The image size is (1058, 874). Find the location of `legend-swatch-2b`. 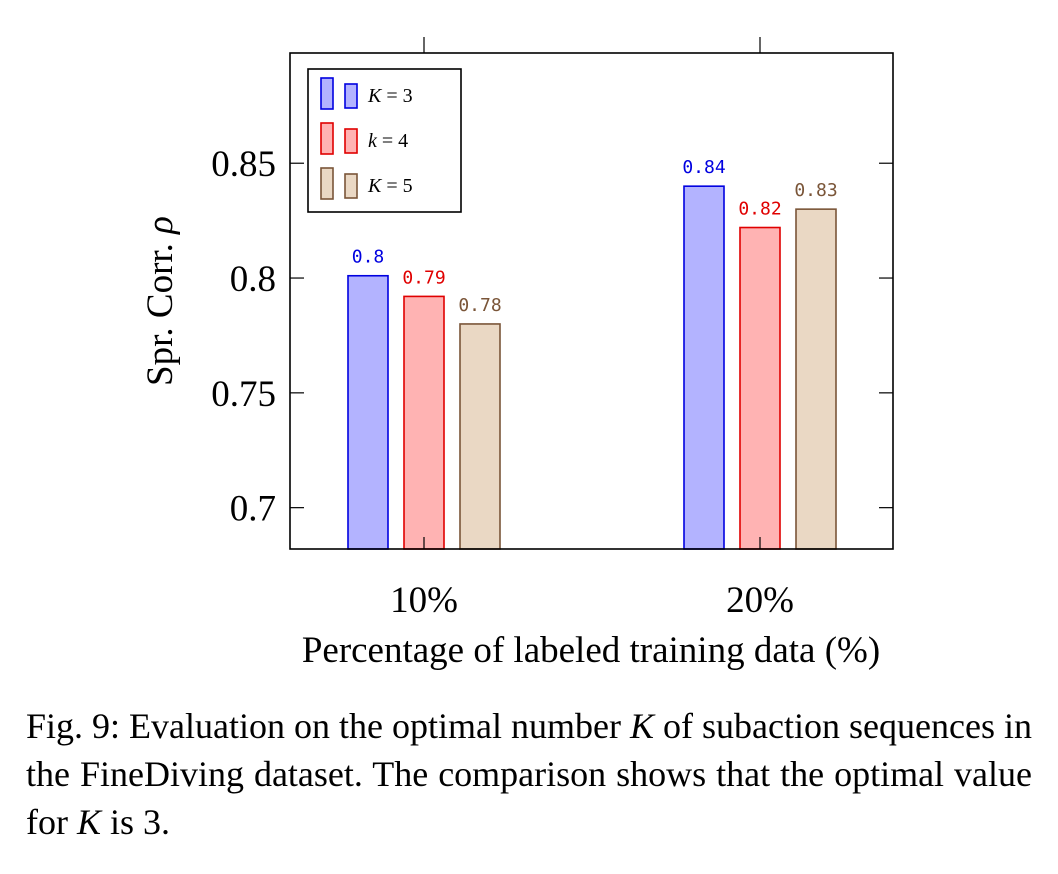

legend-swatch-2b is located at coordinates (351, 141).